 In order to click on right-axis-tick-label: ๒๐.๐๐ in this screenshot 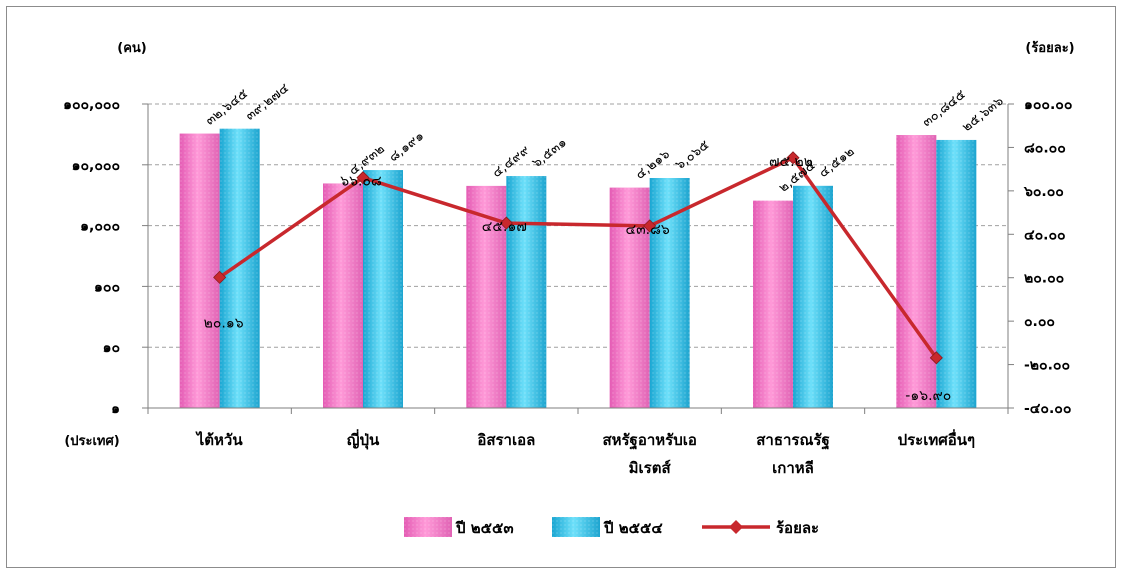, I will do `click(1044, 279)`.